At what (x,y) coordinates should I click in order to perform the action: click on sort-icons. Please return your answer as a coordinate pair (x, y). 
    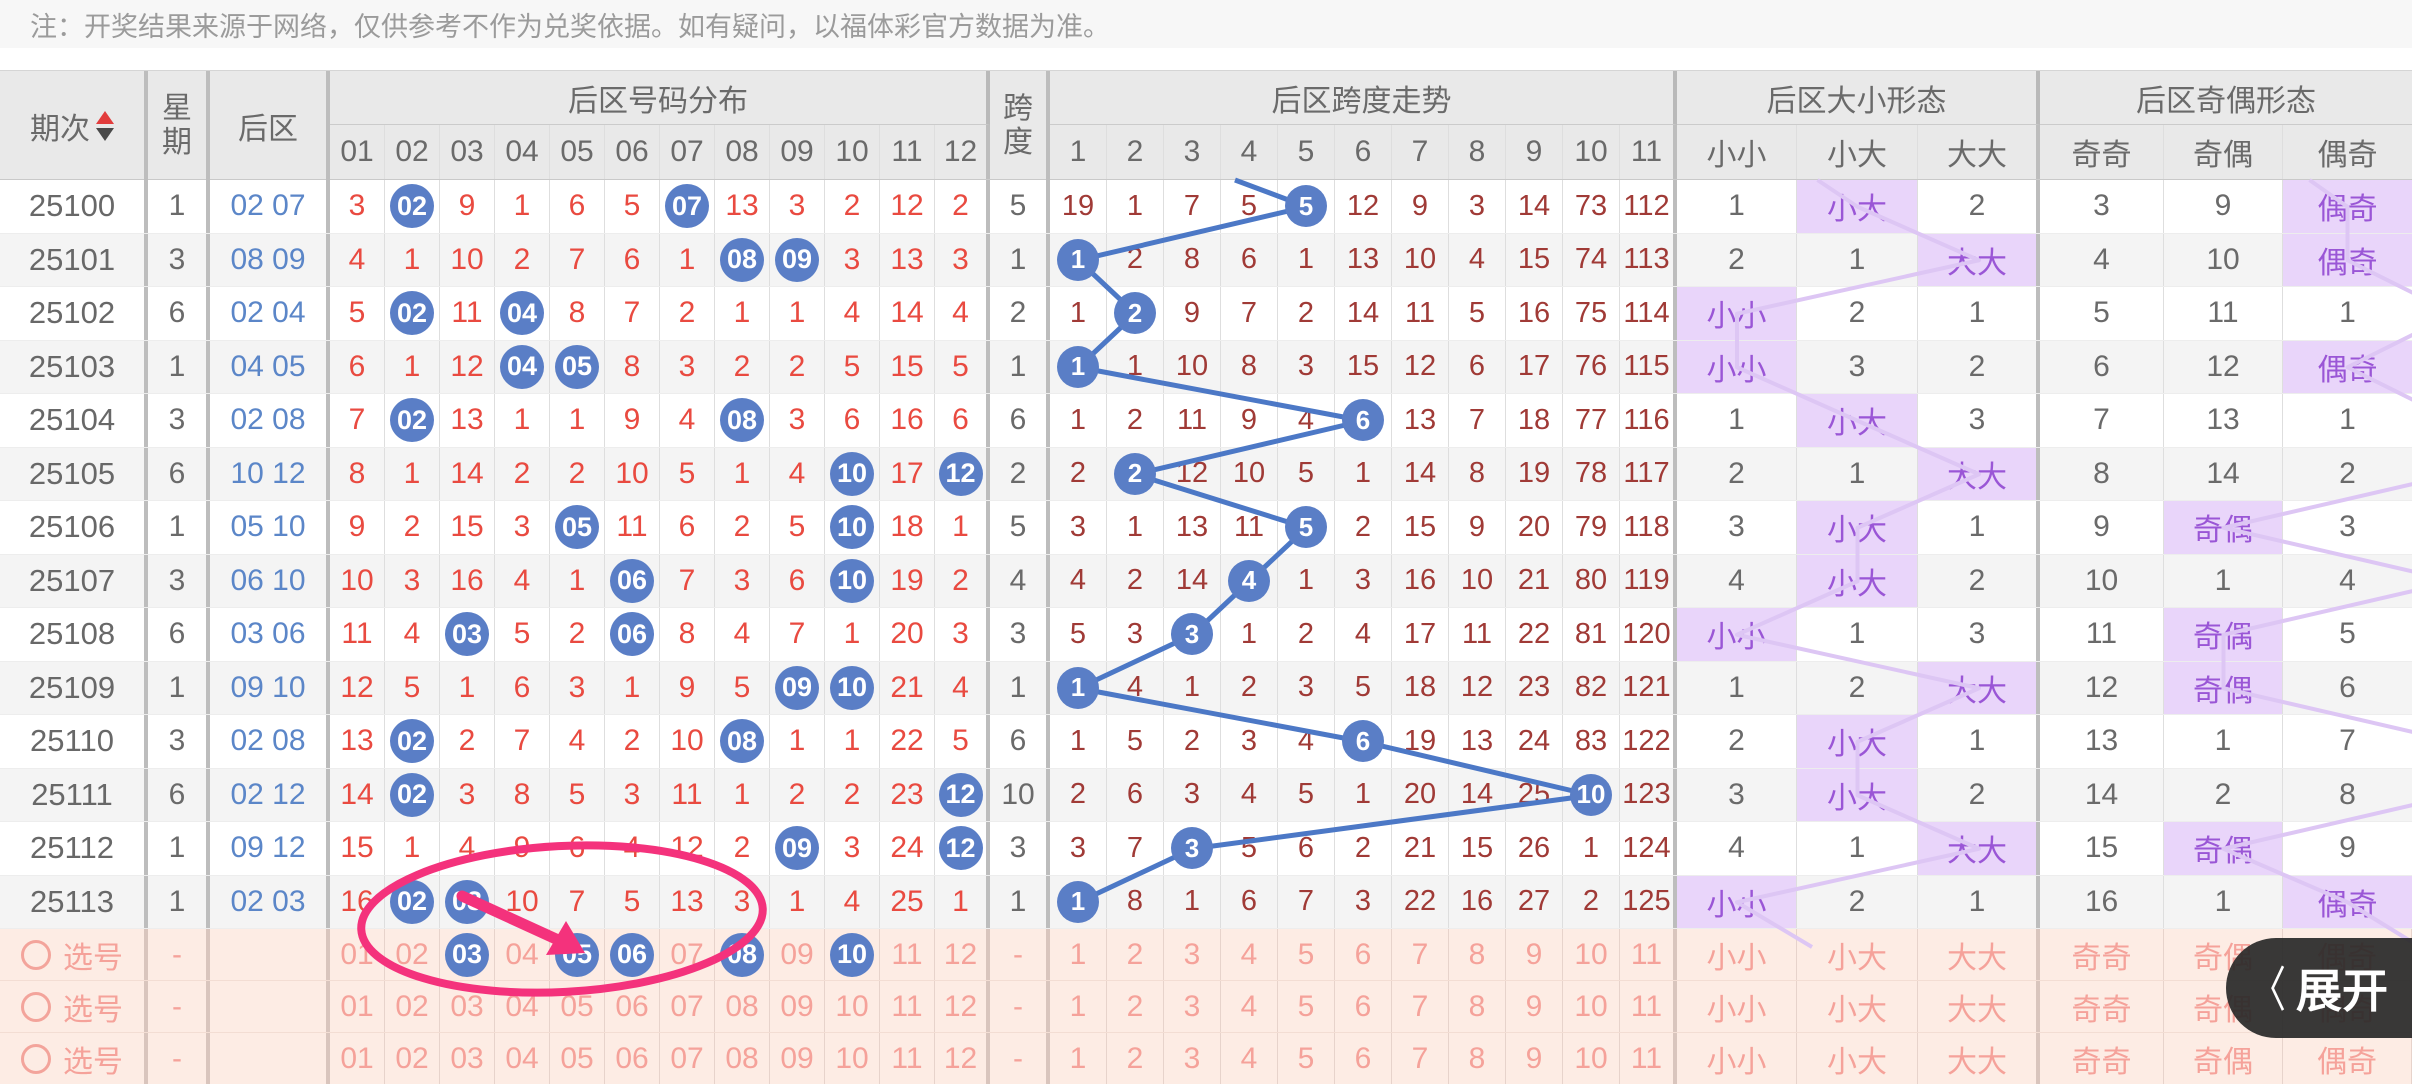
    Looking at the image, I should click on (105, 126).